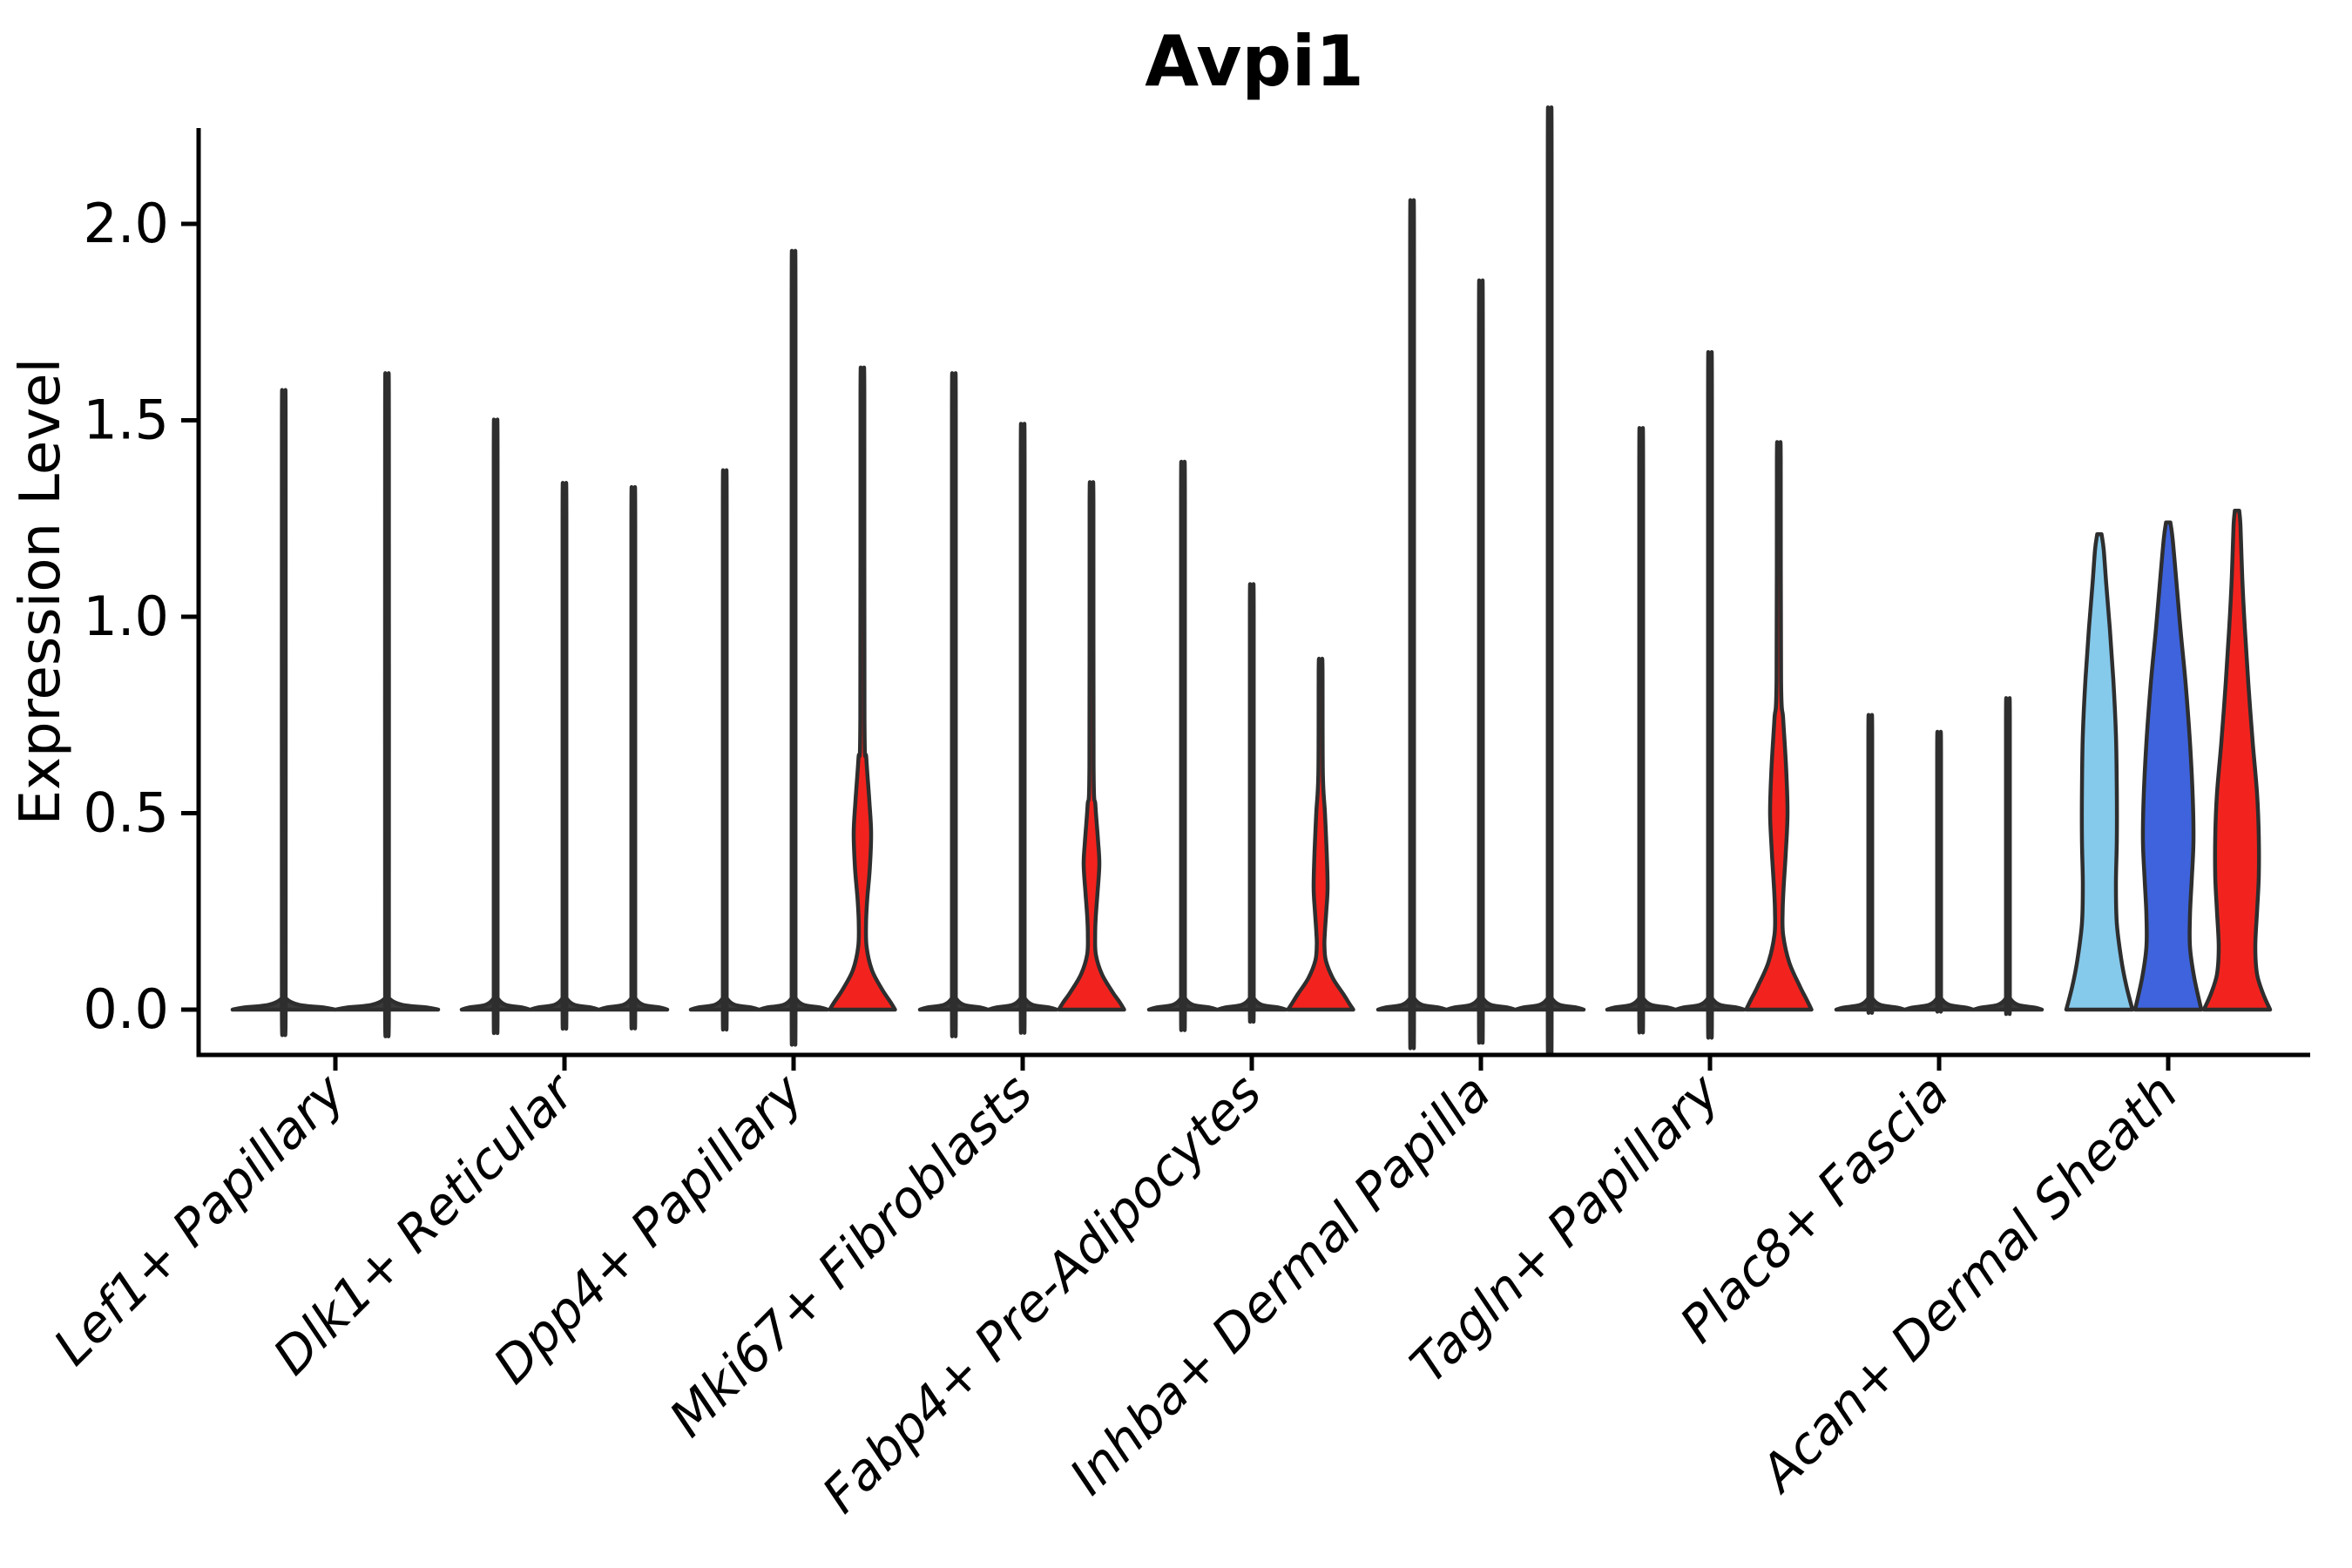 The width and height of the screenshot is (2352, 1568). Describe the element at coordinates (126, 616) in the screenshot. I see `y-tick-label: 1.0` at that location.